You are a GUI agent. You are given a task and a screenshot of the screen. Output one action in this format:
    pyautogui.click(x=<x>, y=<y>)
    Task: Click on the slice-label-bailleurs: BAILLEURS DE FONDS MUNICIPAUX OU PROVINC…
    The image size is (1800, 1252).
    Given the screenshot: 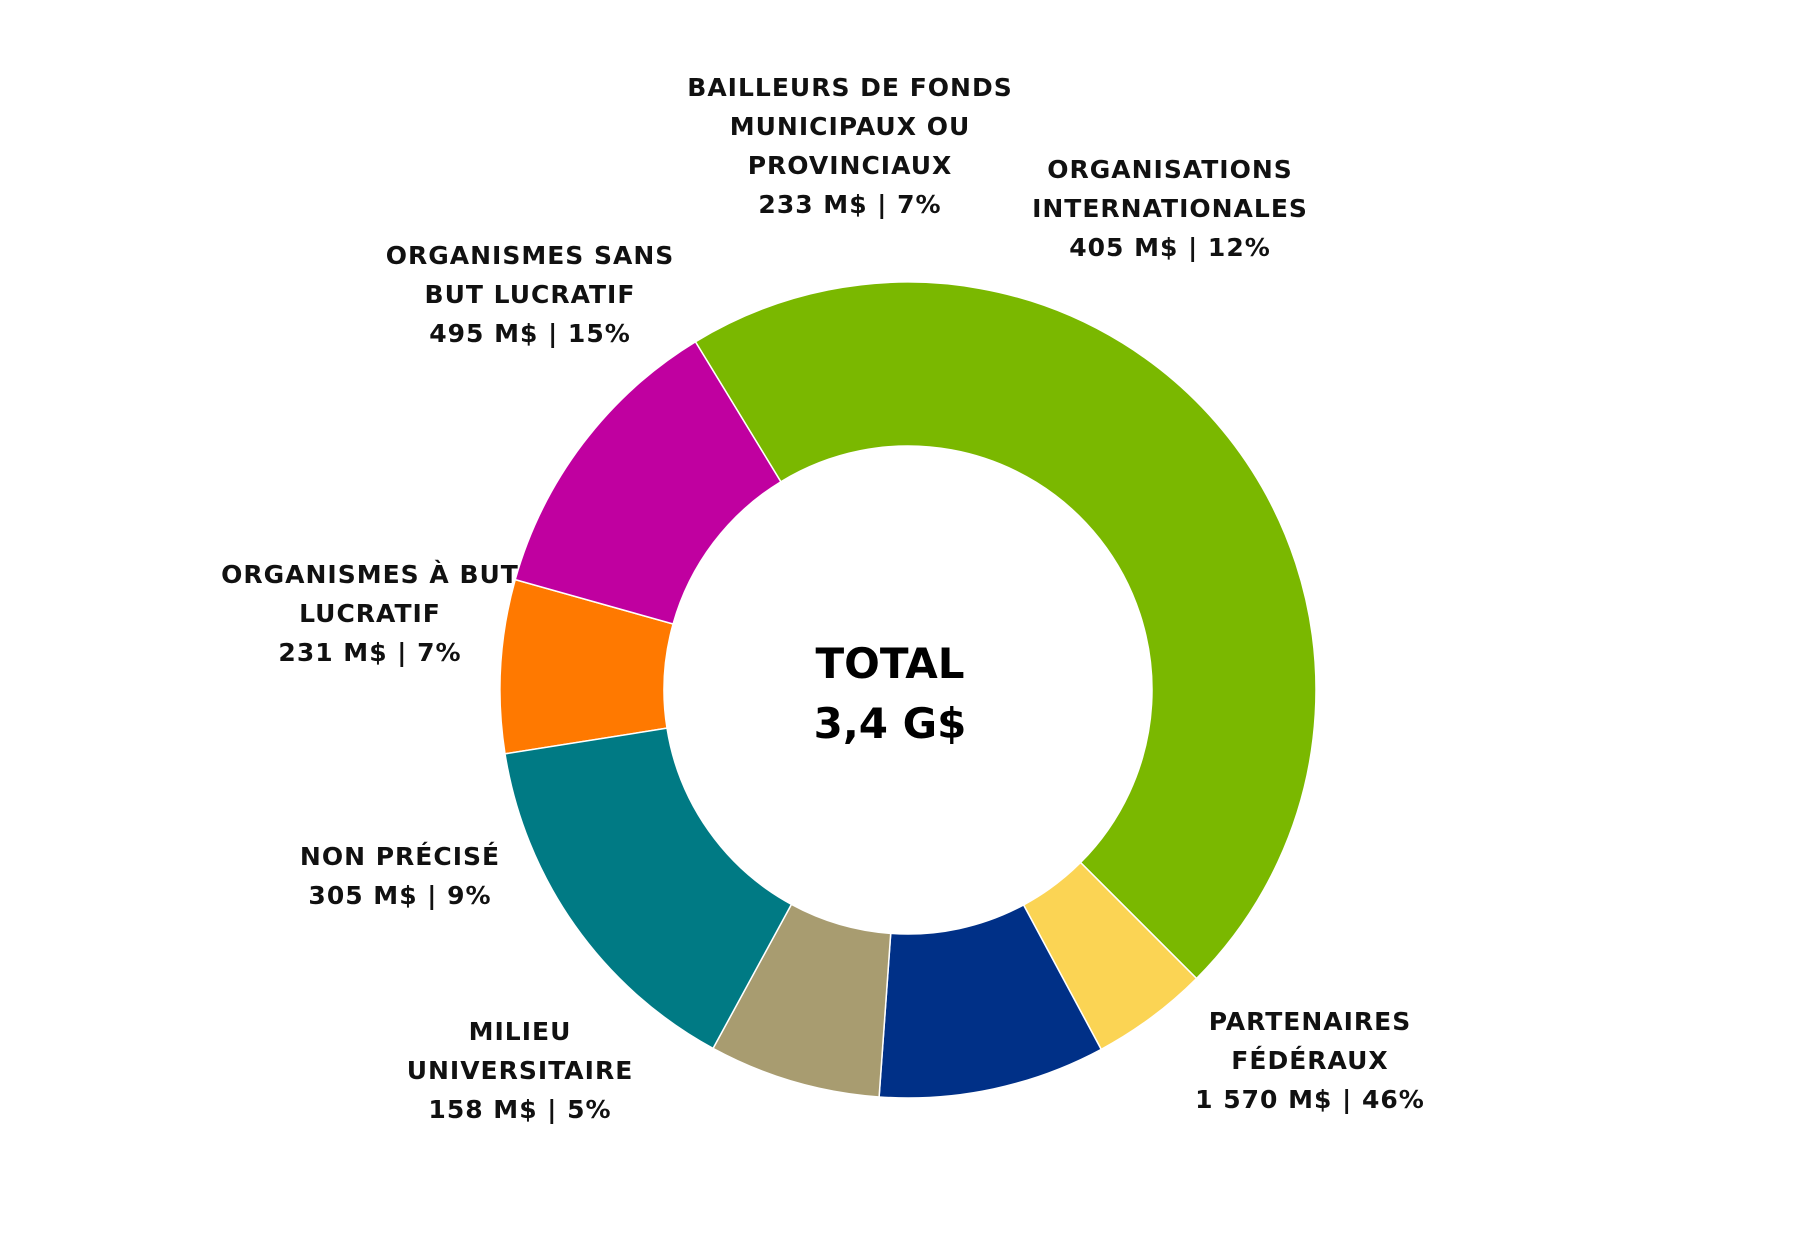 What is the action you would take?
    pyautogui.click(x=850, y=146)
    